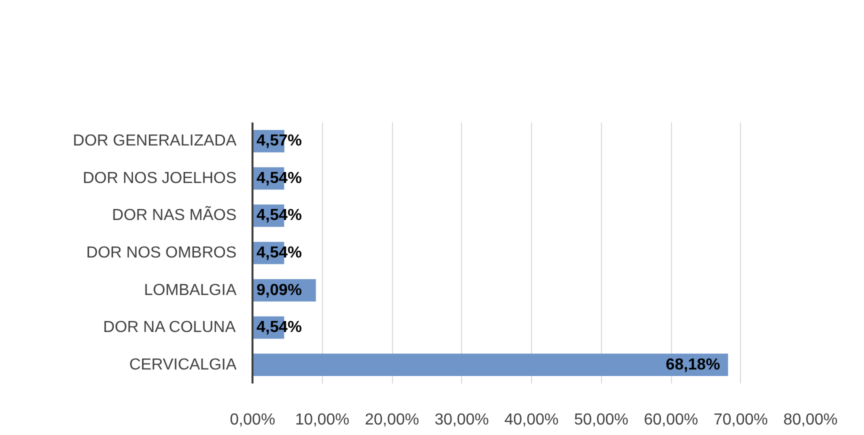  I want to click on x-tick-label: 30,00%, so click(461, 420).